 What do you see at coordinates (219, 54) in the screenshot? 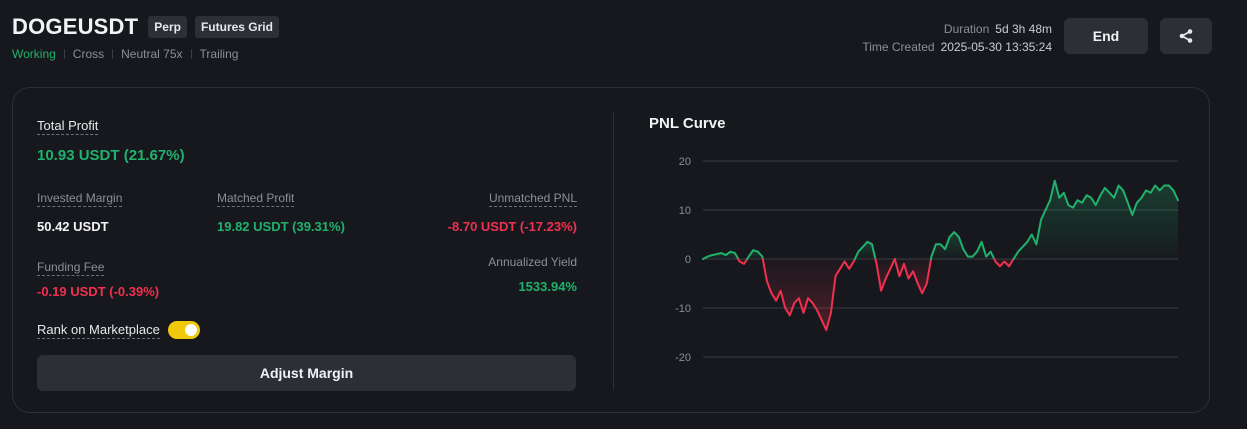
I see `trailing-text: Trailing` at bounding box center [219, 54].